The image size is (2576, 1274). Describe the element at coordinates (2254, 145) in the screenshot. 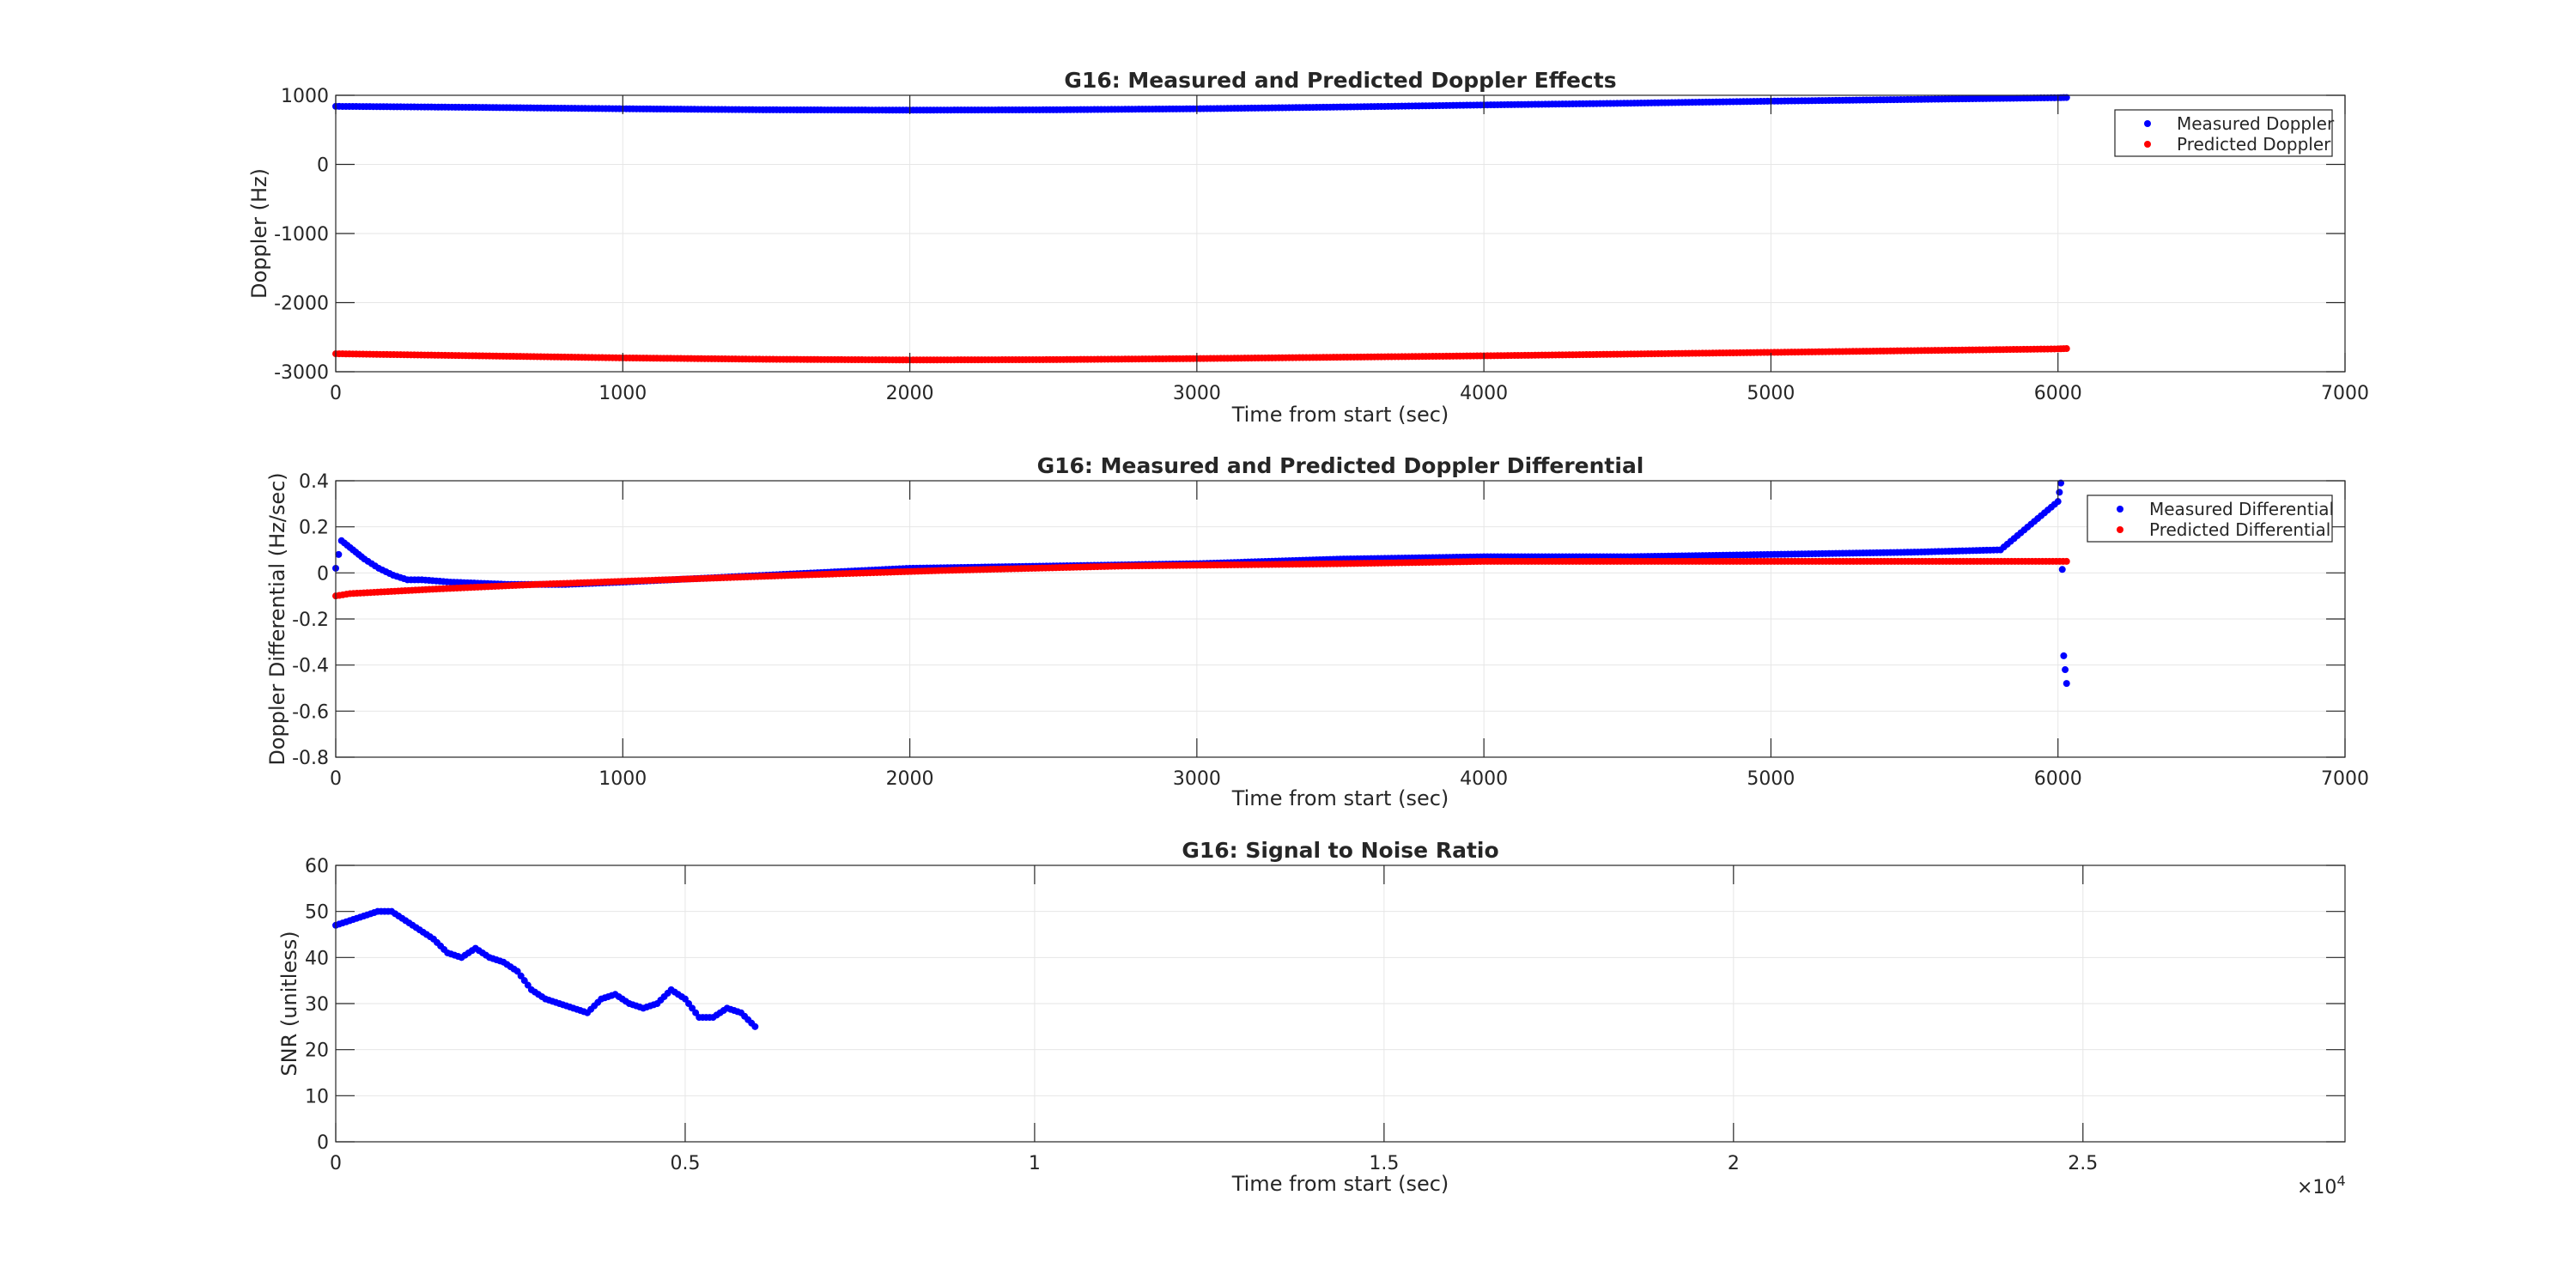

I see `legend-label: Predicted Doppler` at that location.